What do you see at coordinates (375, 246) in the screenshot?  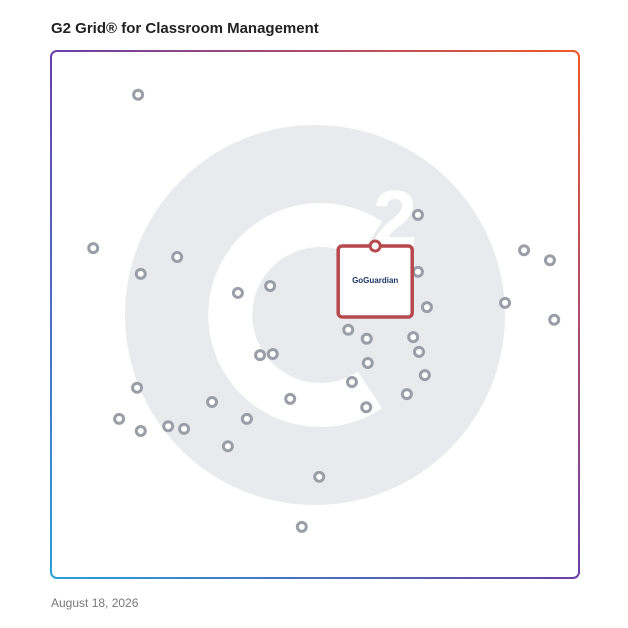 I see `highlight-point` at bounding box center [375, 246].